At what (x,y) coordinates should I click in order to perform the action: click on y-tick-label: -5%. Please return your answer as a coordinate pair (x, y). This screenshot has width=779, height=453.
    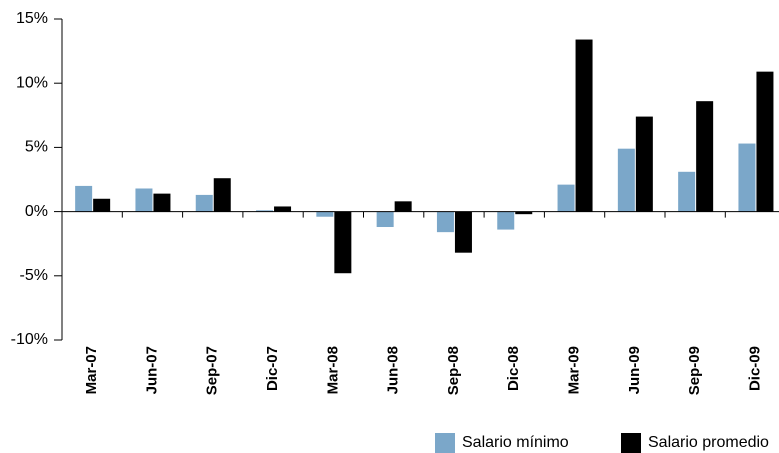
    Looking at the image, I should click on (34, 275).